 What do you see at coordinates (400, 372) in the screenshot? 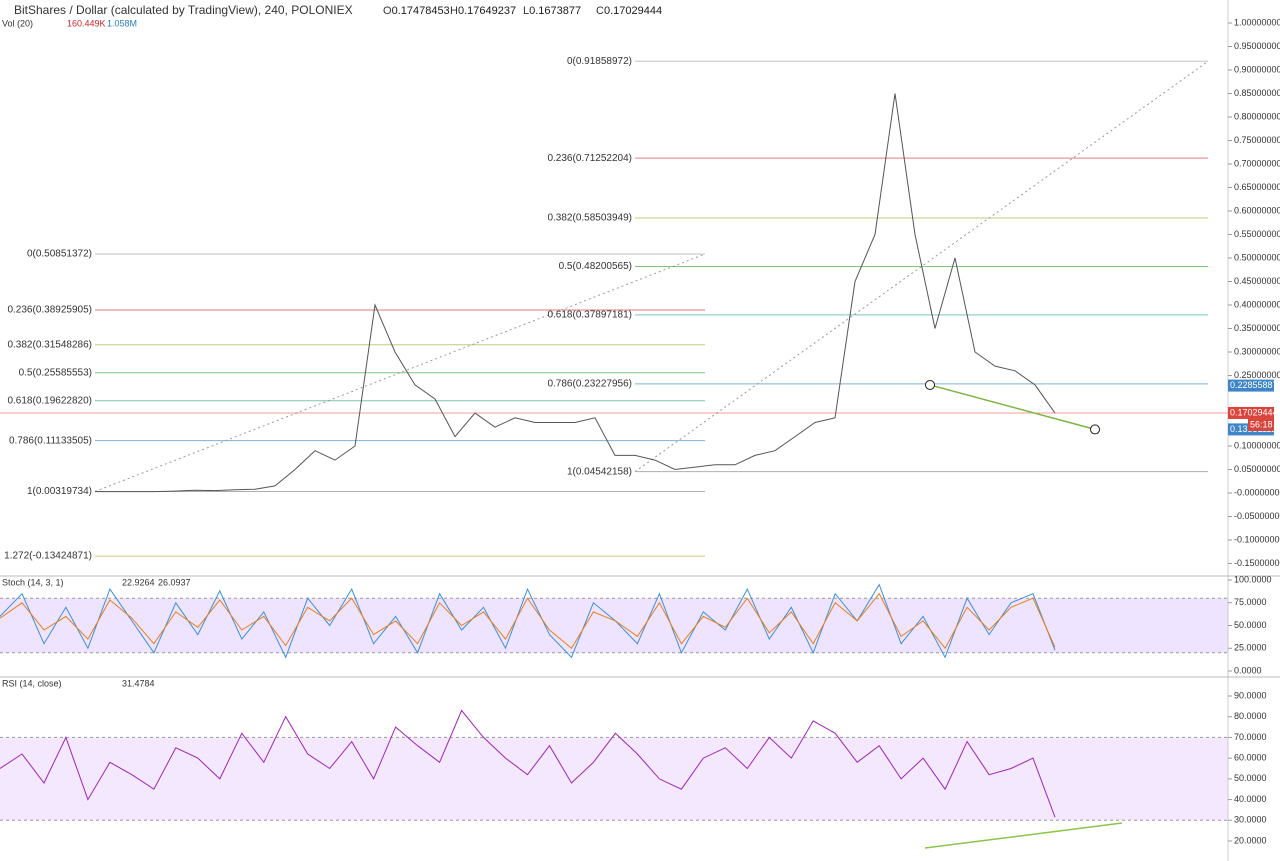
I see `fib-trend` at bounding box center [400, 372].